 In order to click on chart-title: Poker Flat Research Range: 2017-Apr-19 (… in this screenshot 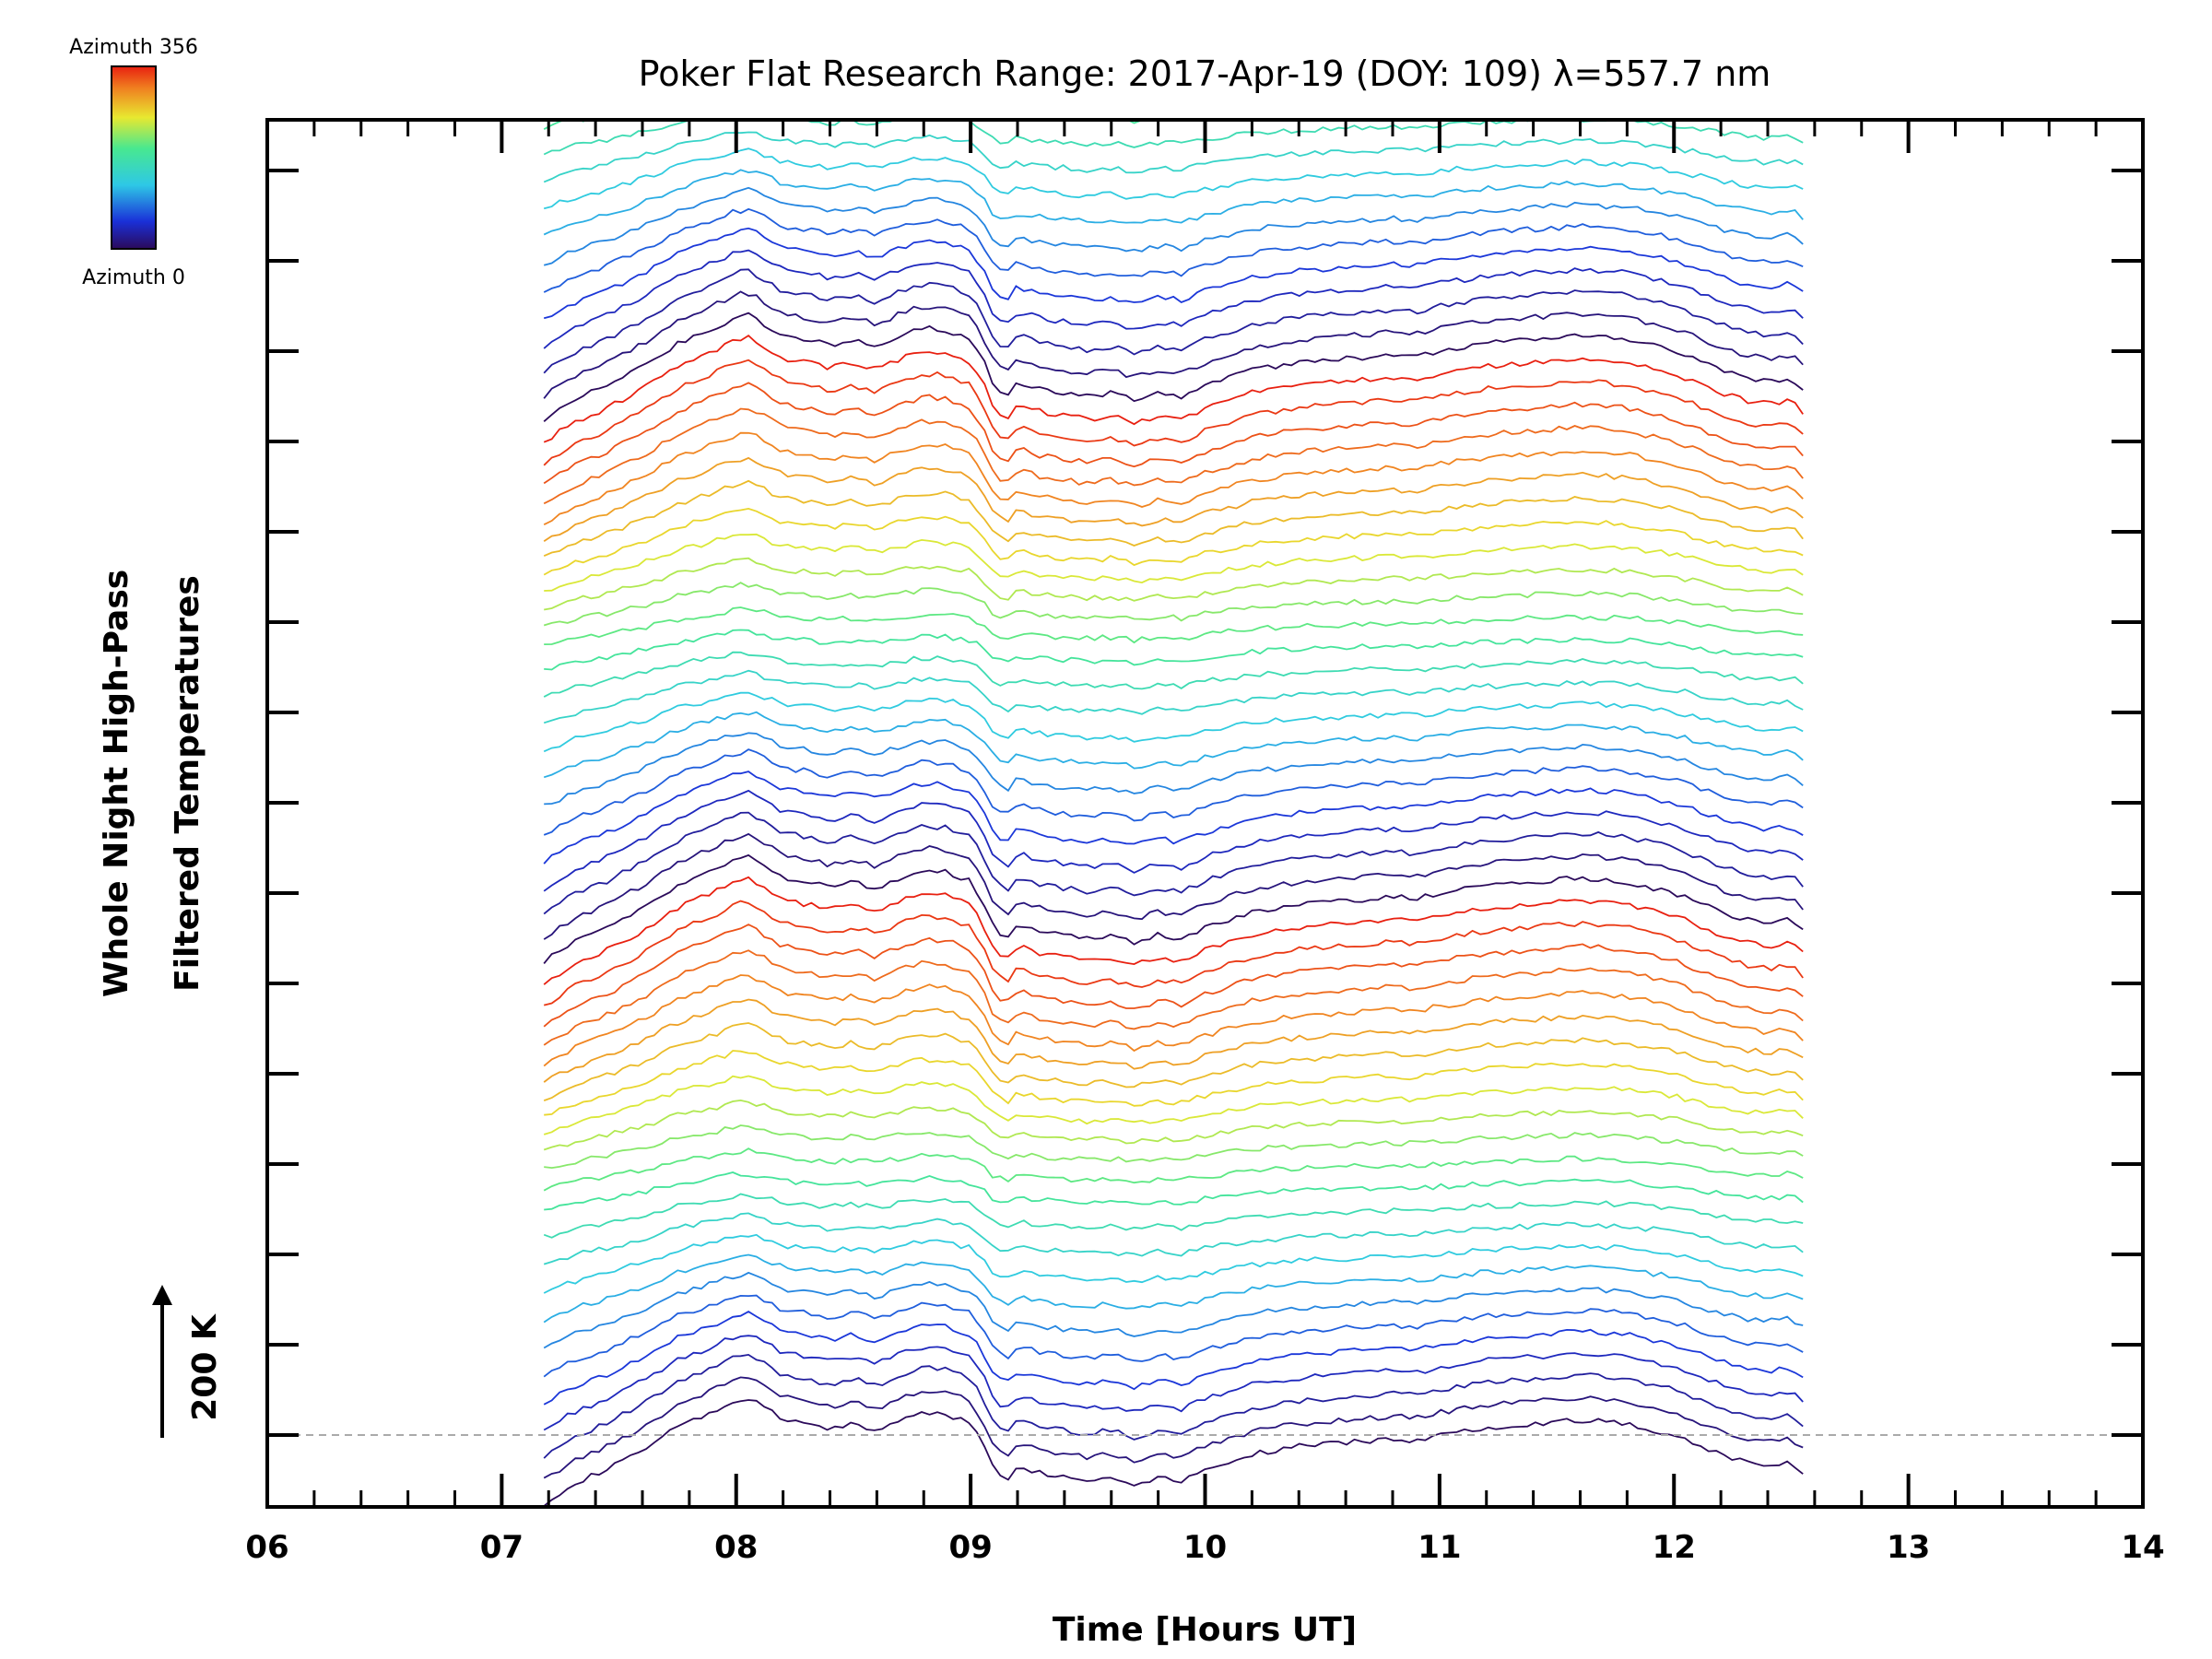, I will do `click(1205, 73)`.